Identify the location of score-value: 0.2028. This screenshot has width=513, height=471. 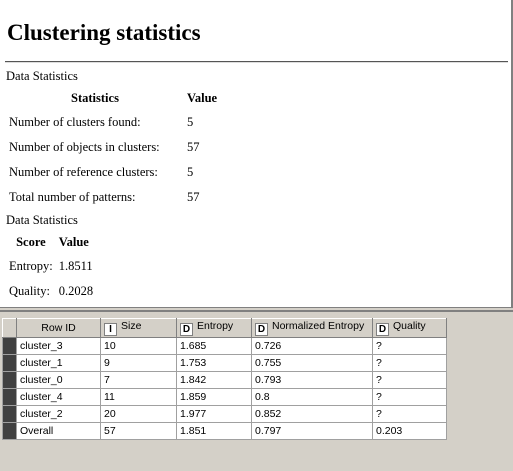
(76, 291).